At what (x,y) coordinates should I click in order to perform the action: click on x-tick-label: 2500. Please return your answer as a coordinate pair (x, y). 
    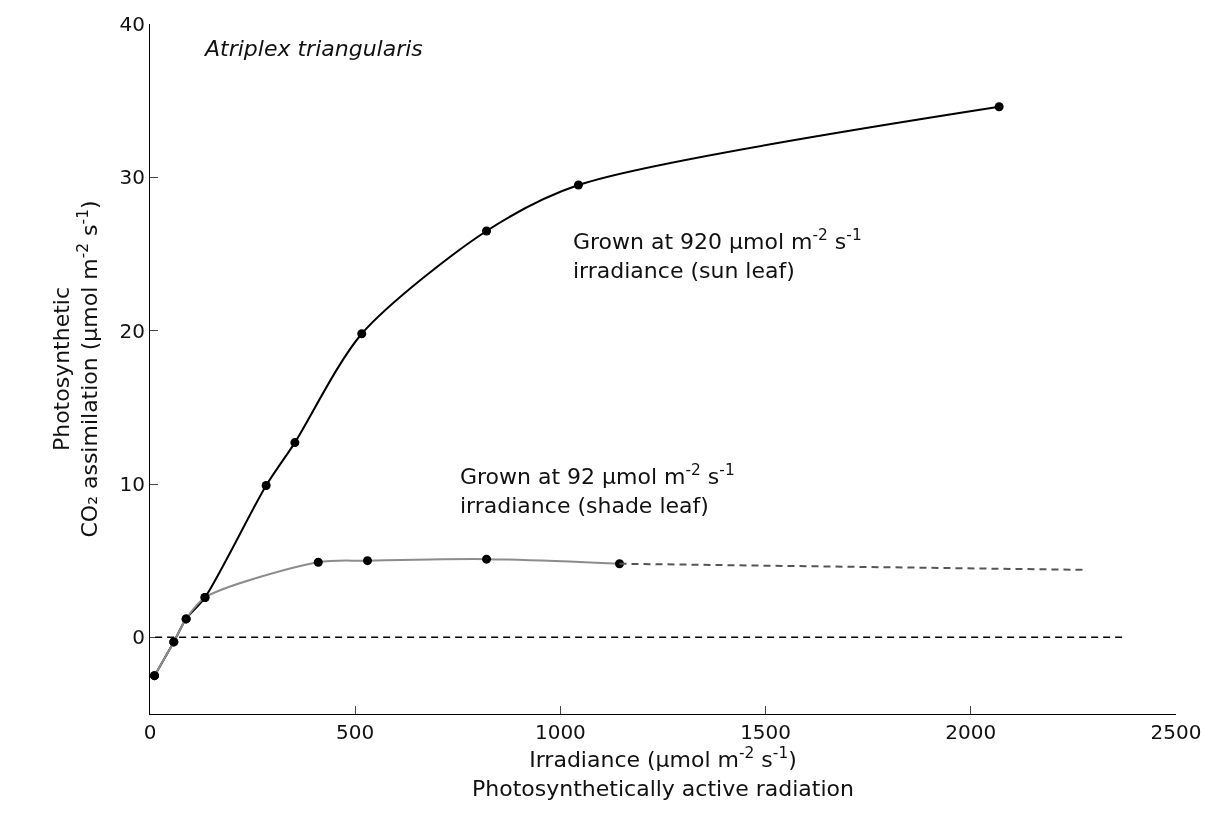
    Looking at the image, I should click on (1176, 732).